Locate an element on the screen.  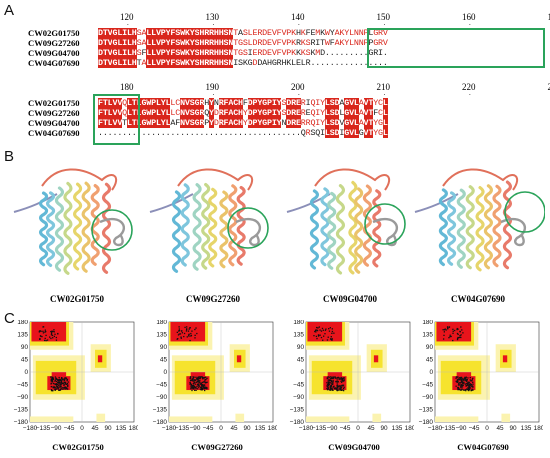
sequence-name: CW04G07690 is located at coordinates (54, 133).